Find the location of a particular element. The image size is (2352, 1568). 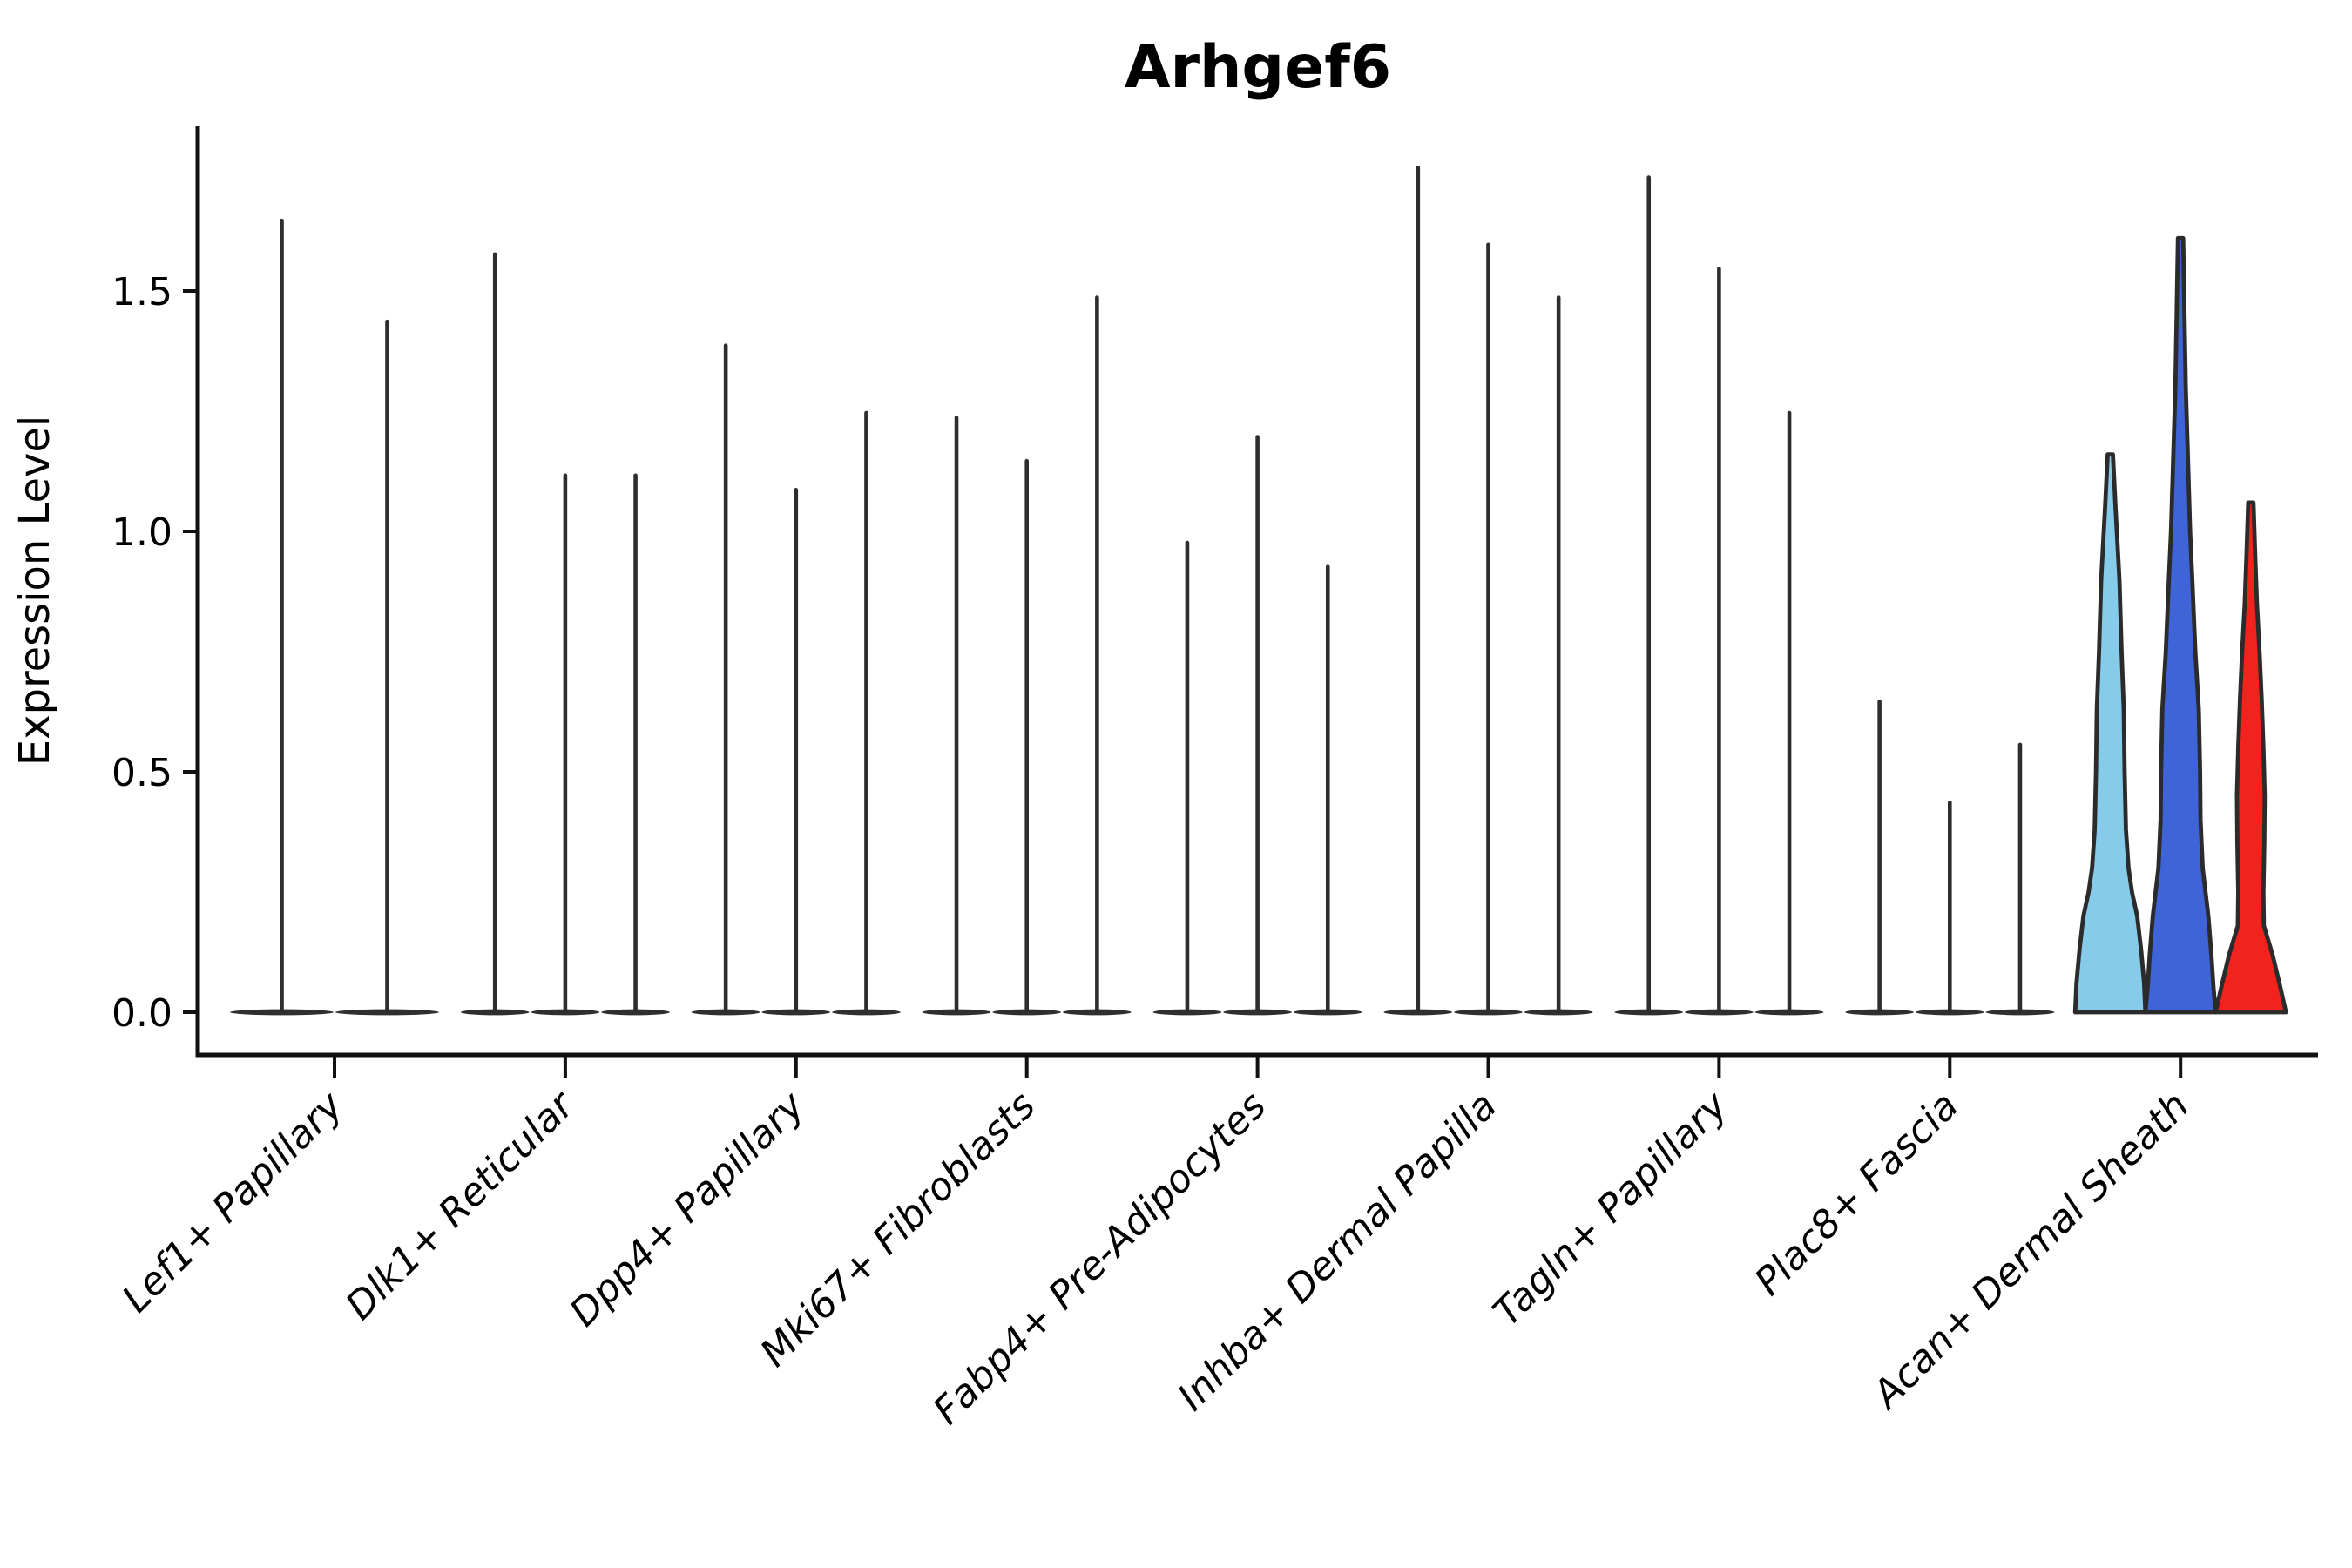

y-tick-label: 0.0 is located at coordinates (142, 1014).